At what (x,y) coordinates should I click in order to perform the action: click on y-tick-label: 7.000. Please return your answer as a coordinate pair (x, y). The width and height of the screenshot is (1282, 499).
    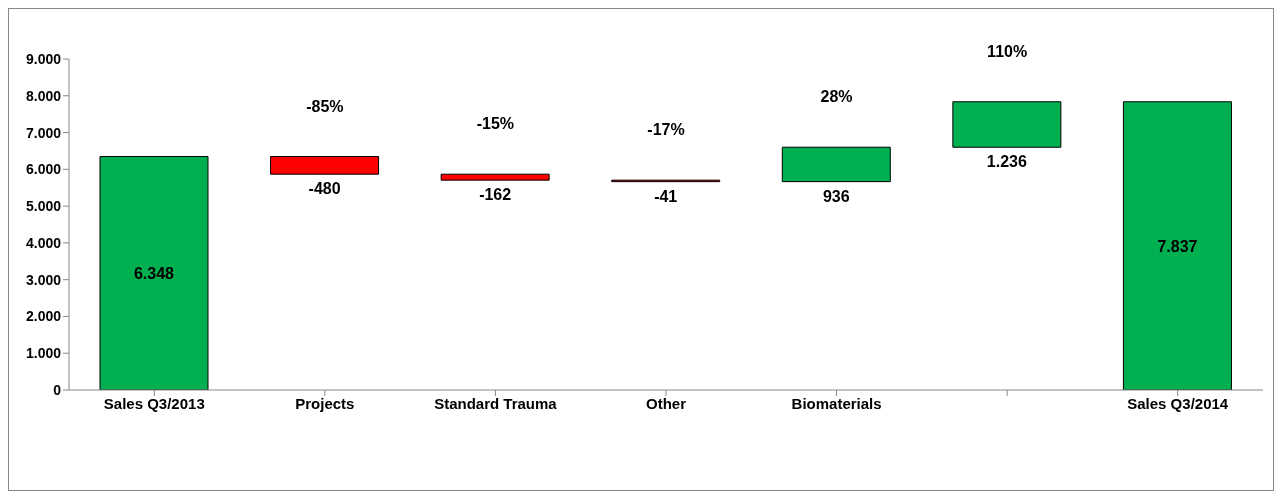
    Looking at the image, I should click on (43, 132).